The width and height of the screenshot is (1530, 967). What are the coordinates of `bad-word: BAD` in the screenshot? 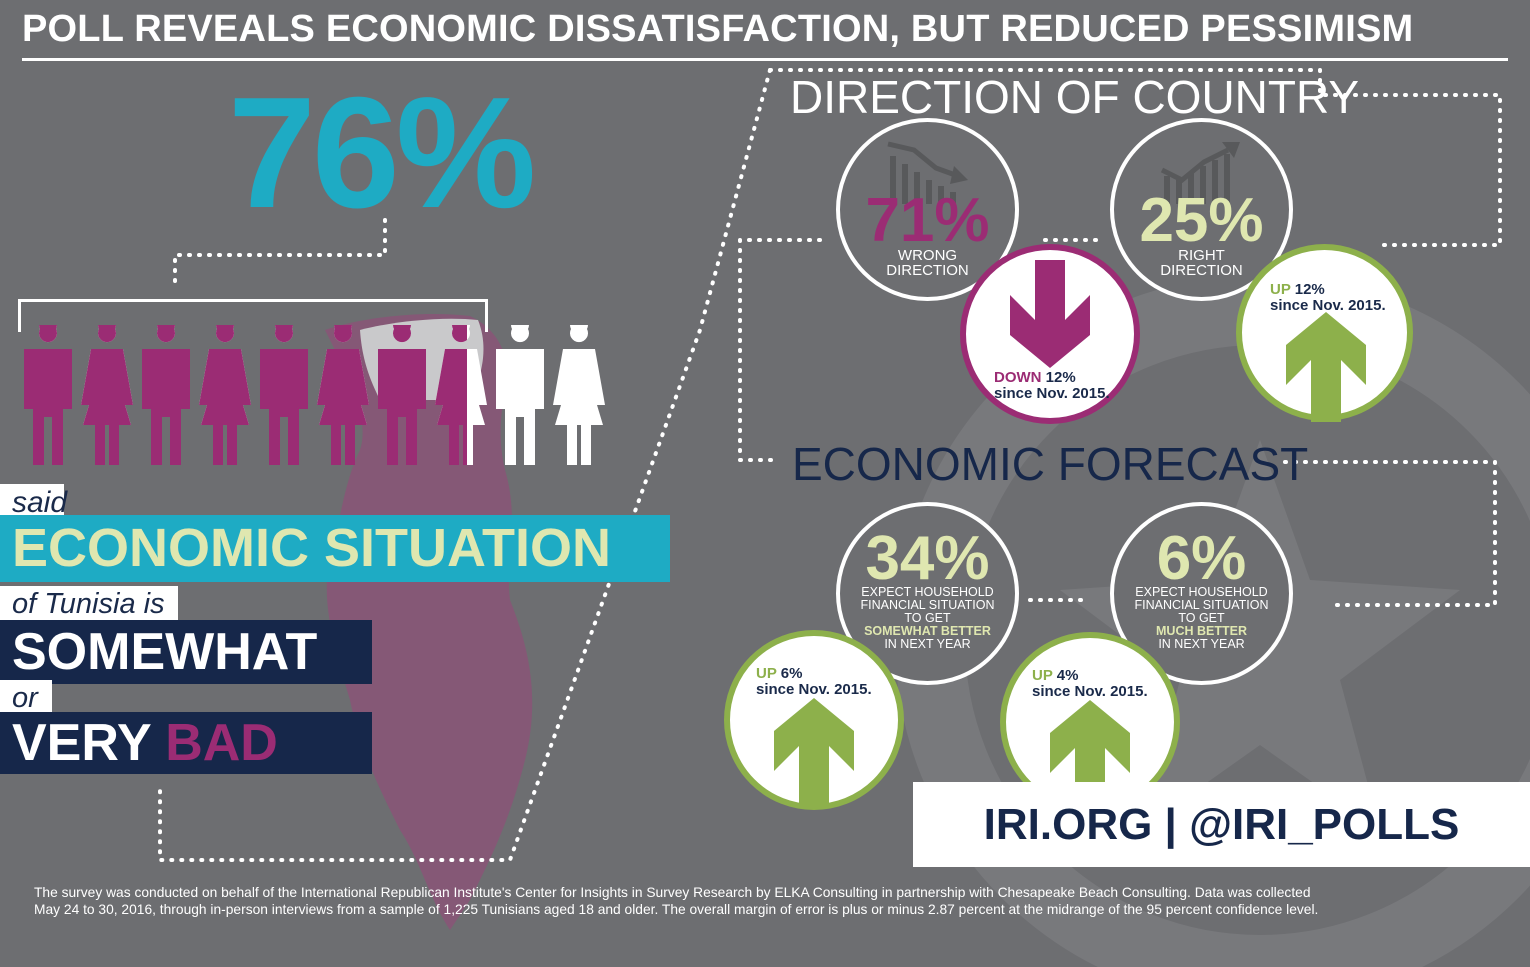 It's located at (221, 743).